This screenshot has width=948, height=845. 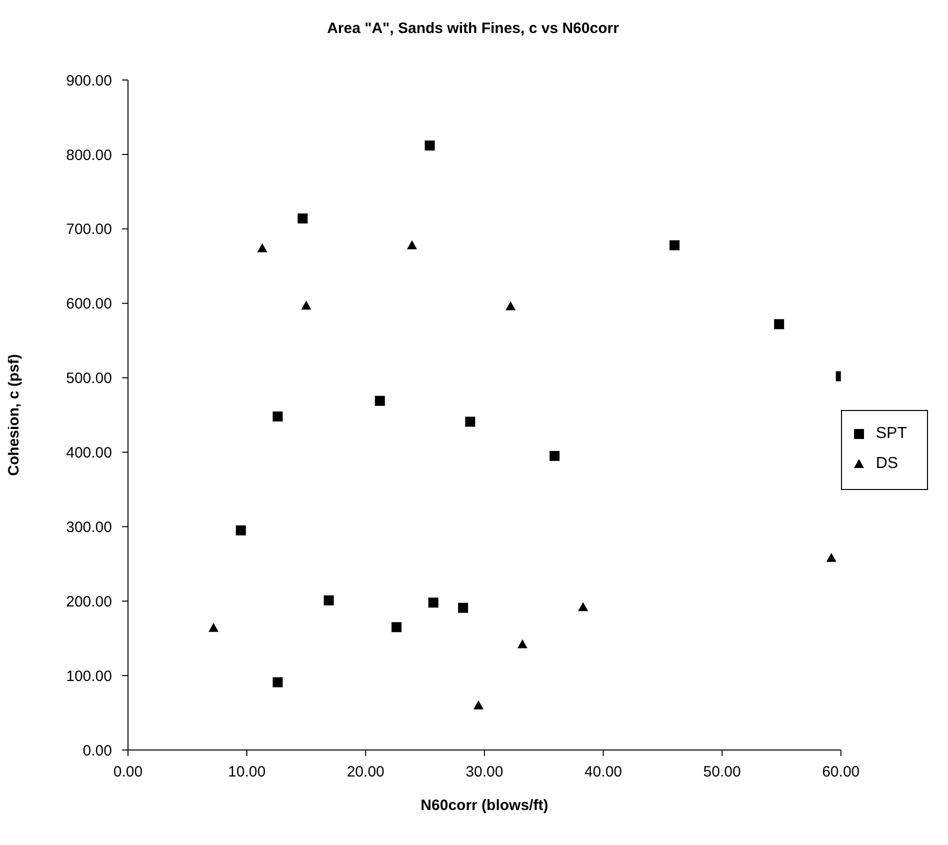 What do you see at coordinates (603, 772) in the screenshot?
I see `x-tick-label: 40.00` at bounding box center [603, 772].